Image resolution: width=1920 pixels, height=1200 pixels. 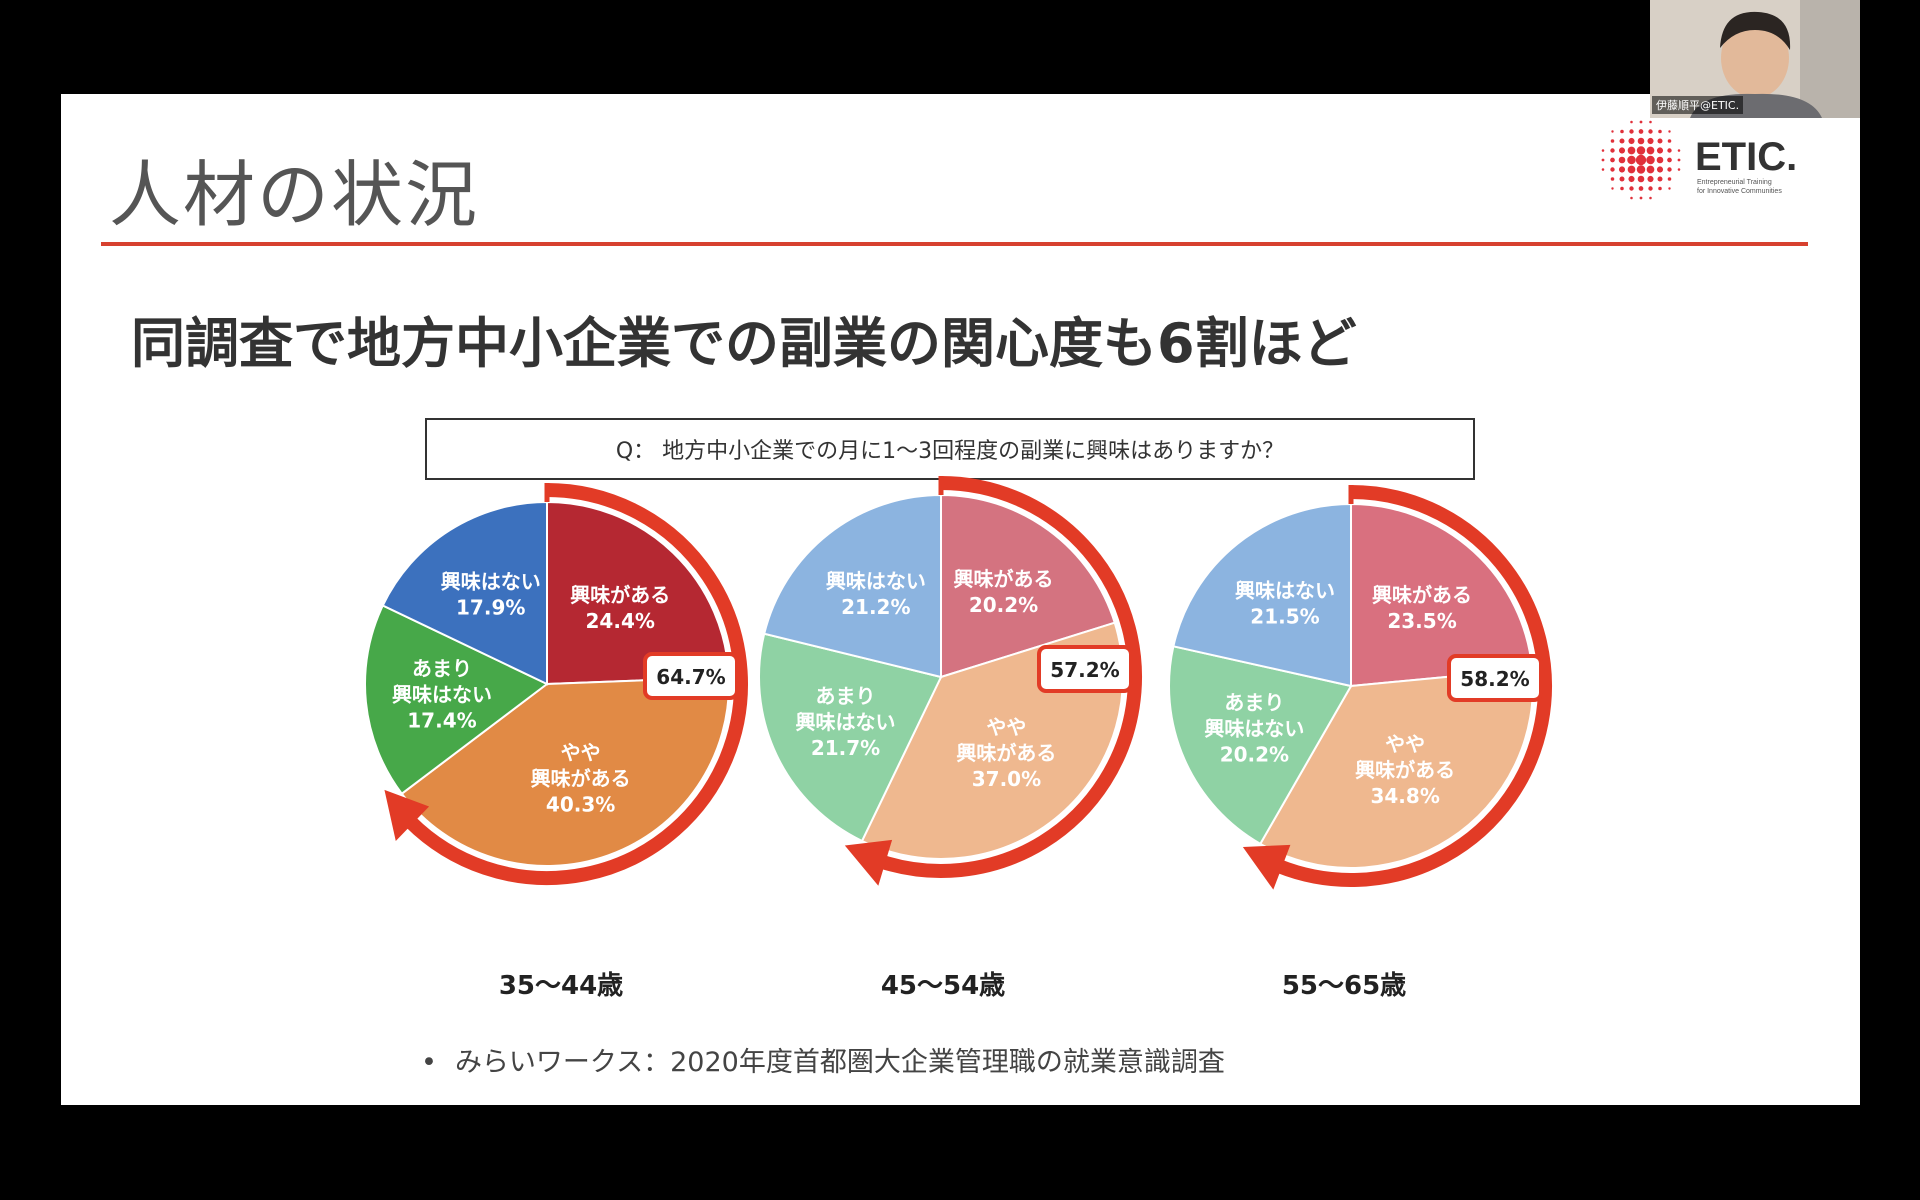 What do you see at coordinates (1698, 105) in the screenshot?
I see `participant-name: 伊藤順平@ETIC.` at bounding box center [1698, 105].